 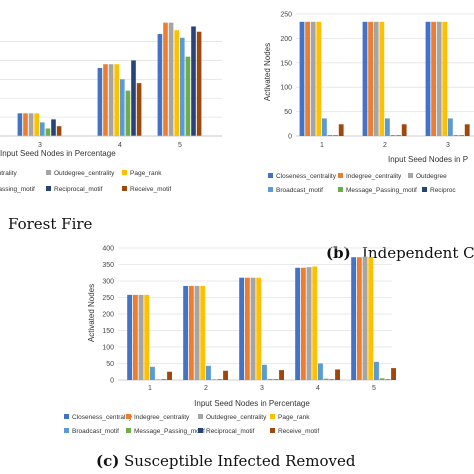 I want to click on panel-b-legend-swatch-message-passing-motif, so click(x=340, y=189).